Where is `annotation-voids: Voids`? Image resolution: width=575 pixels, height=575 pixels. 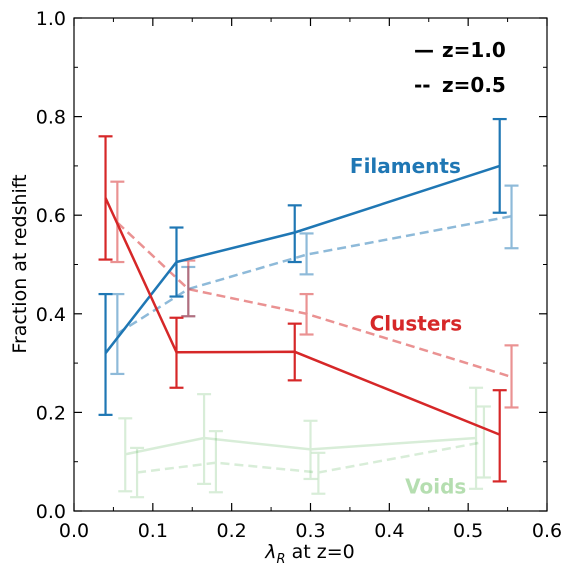
annotation-voids: Voids is located at coordinates (435, 486).